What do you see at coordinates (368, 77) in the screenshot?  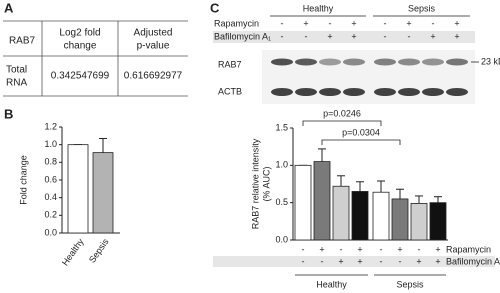 I see `blot-image` at bounding box center [368, 77].